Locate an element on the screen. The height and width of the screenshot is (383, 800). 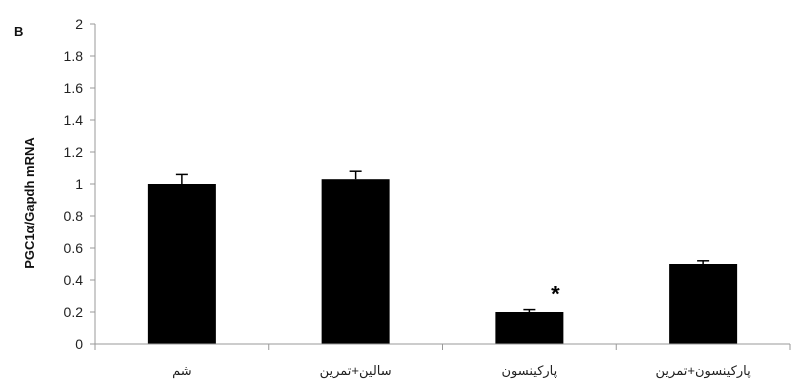
y-axis: 0 0.2 0.4 0.6 0.8 1 1.2 1.4 1.6 1.8 2 is located at coordinates (80, 184).